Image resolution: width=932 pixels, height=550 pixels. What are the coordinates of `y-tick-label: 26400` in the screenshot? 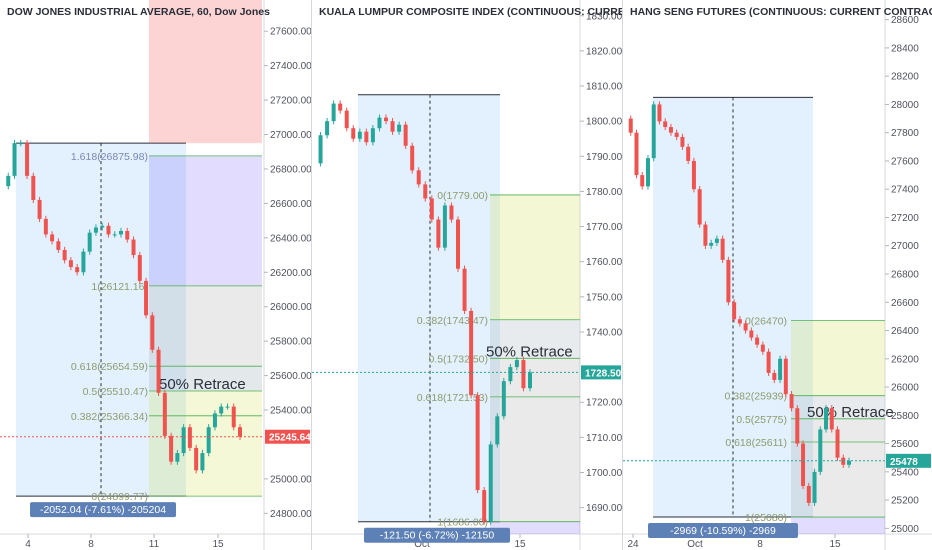 It's located at (905, 331).